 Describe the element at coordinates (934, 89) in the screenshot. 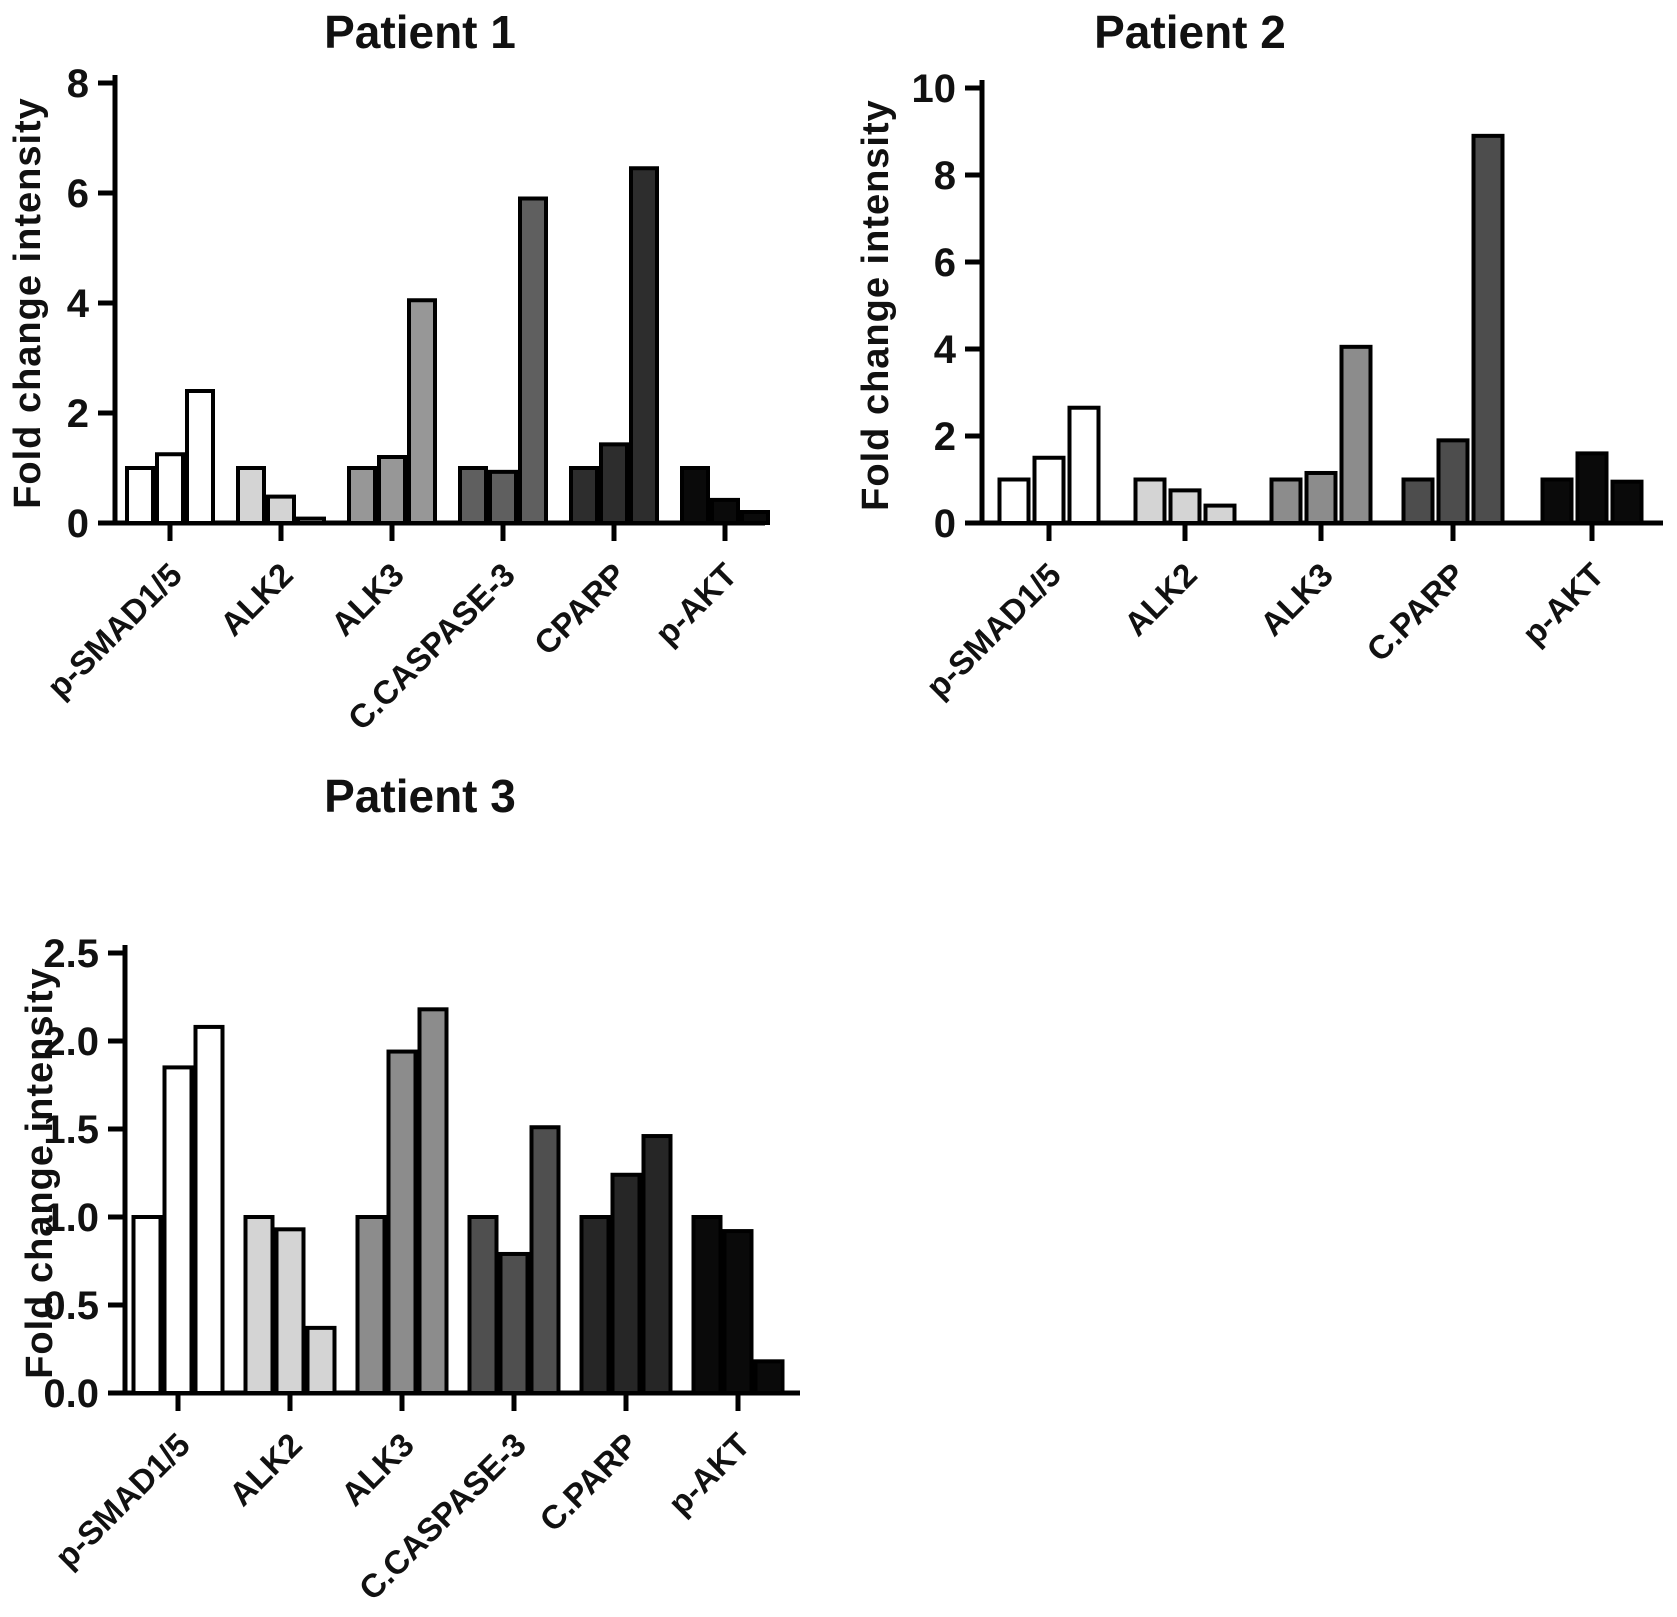

I see `y-tick-label: 10` at that location.